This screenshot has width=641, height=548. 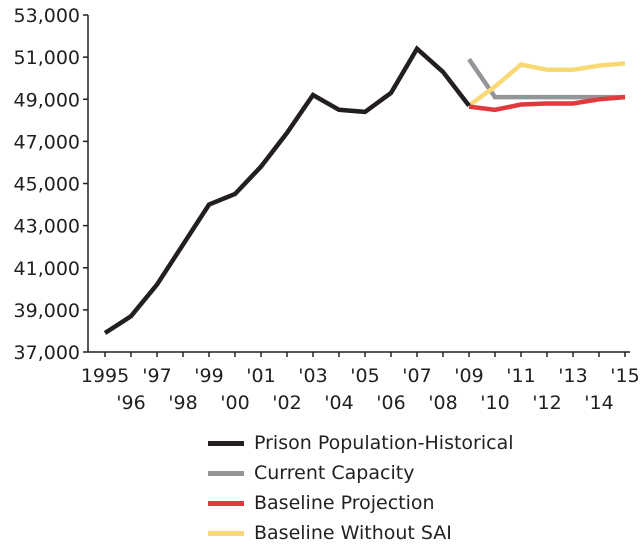 What do you see at coordinates (468, 376) in the screenshot?
I see `x-tick-label: '09` at bounding box center [468, 376].